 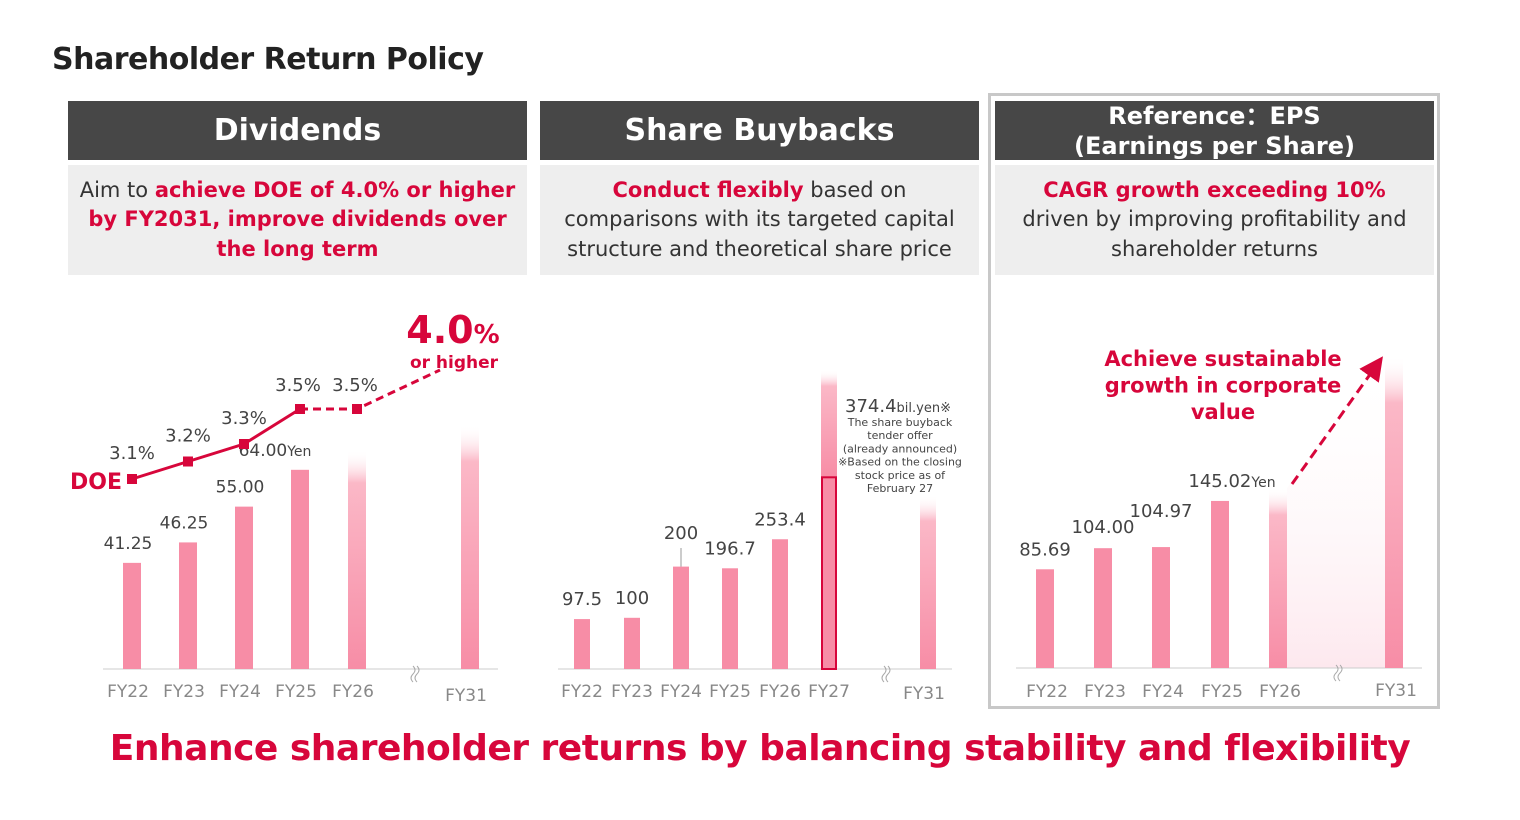 I want to click on dividend-data-label: 46.25, so click(x=184, y=523).